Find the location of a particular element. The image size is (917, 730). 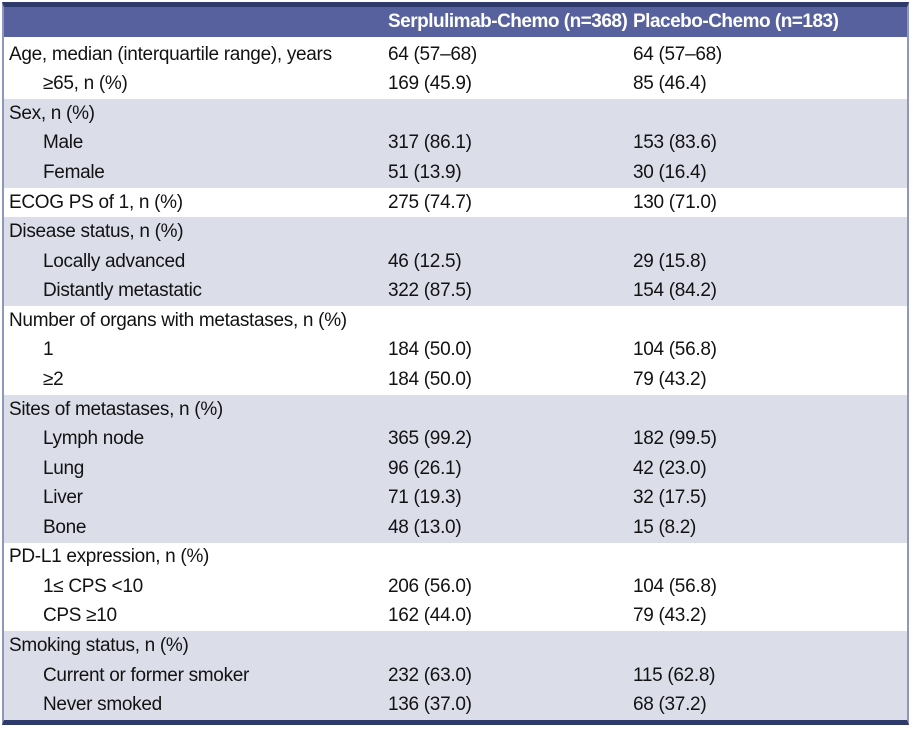

placebo-value: 32 (17.5) is located at coordinates (670, 498).